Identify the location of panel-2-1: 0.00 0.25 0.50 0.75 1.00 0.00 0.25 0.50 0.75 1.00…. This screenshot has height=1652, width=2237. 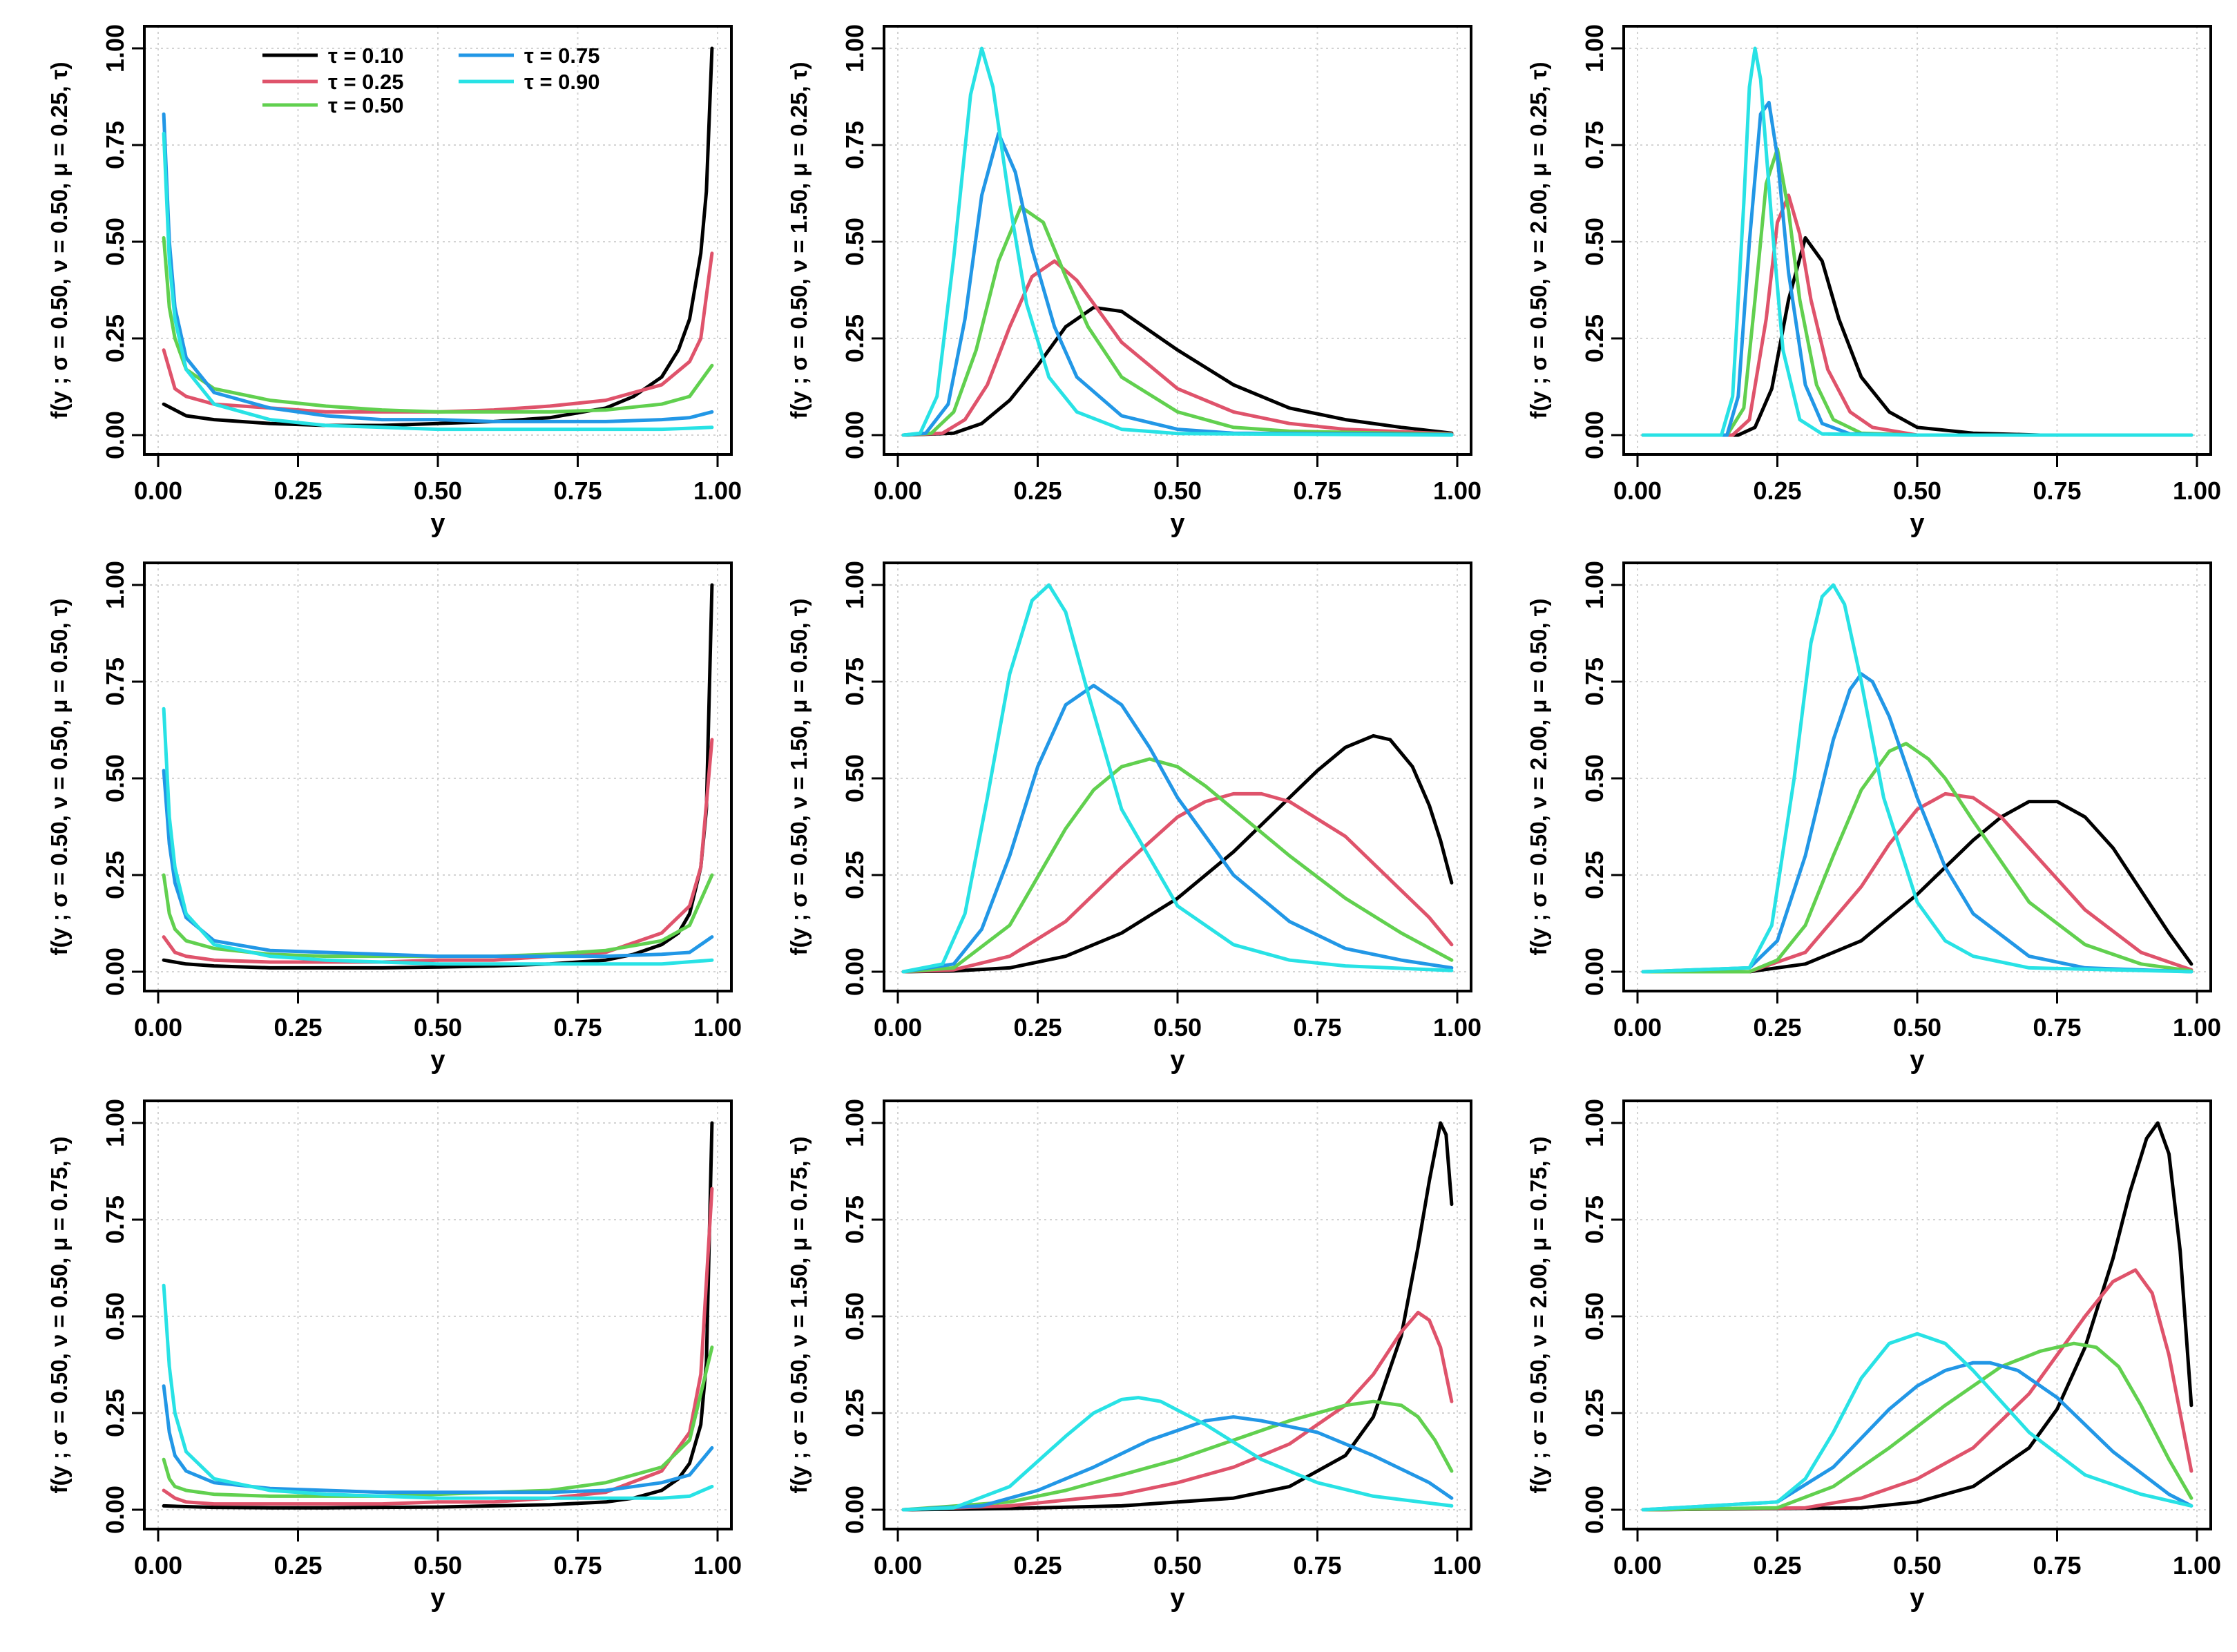
(394, 818).